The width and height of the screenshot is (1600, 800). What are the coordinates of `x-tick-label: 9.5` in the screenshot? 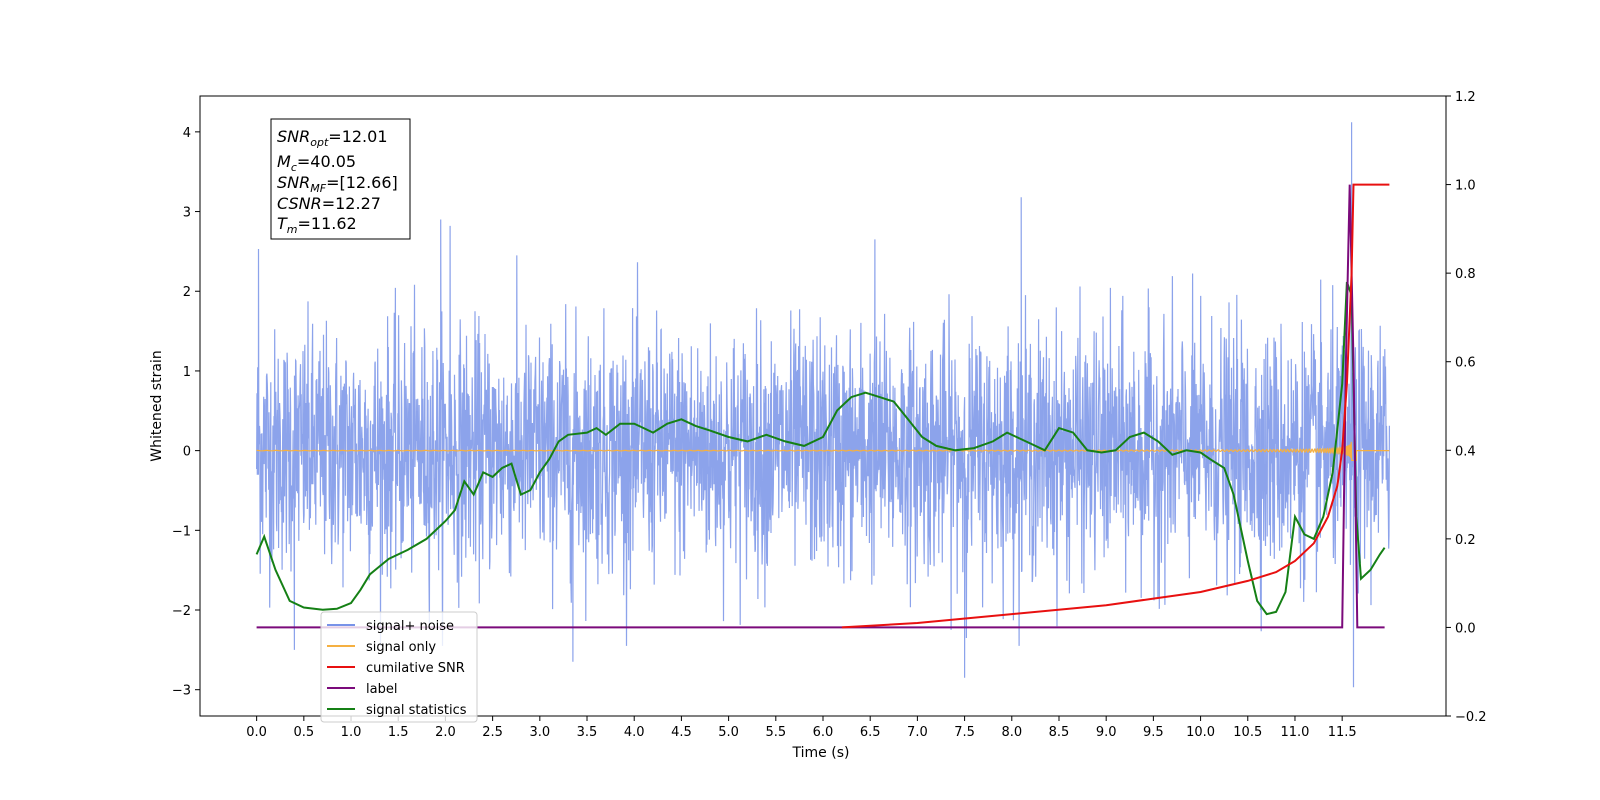 It's located at (1153, 732).